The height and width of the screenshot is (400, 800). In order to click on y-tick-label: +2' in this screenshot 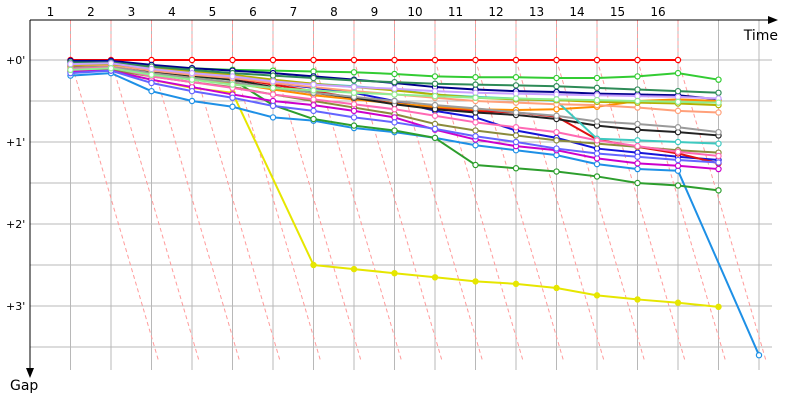, I will do `click(15, 224)`.